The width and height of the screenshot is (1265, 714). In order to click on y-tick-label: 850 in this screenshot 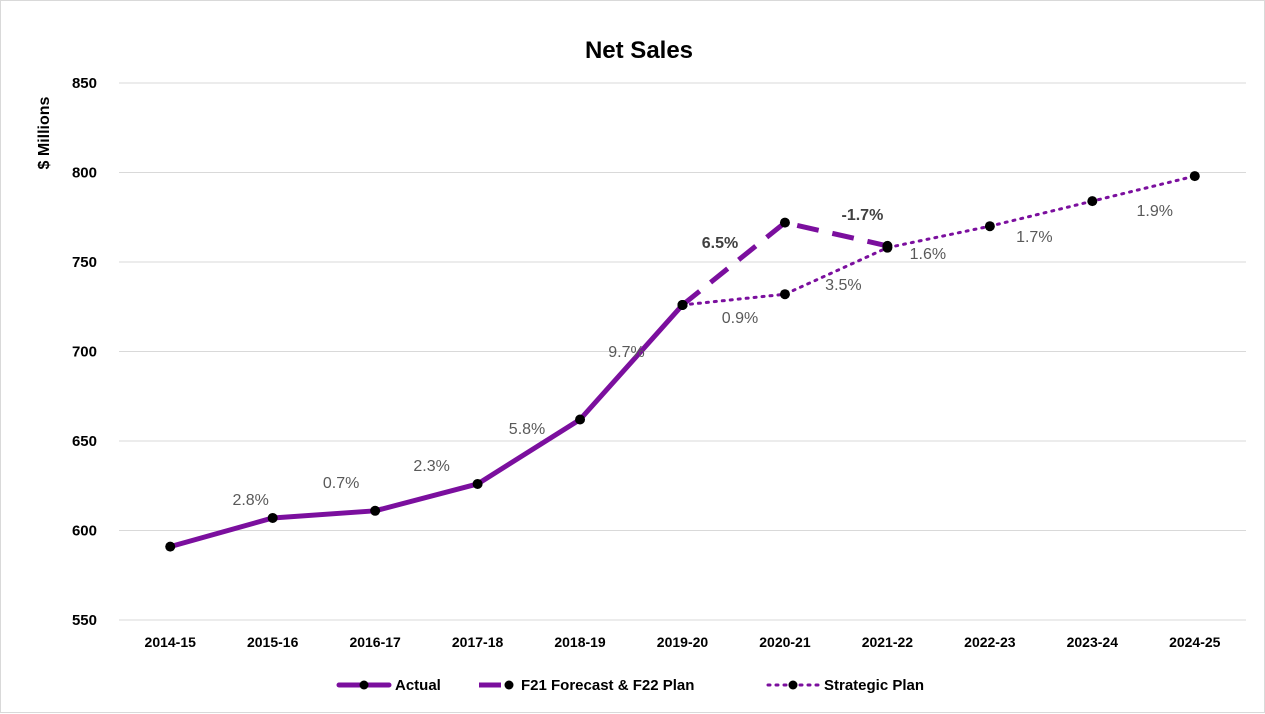, I will do `click(84, 83)`.